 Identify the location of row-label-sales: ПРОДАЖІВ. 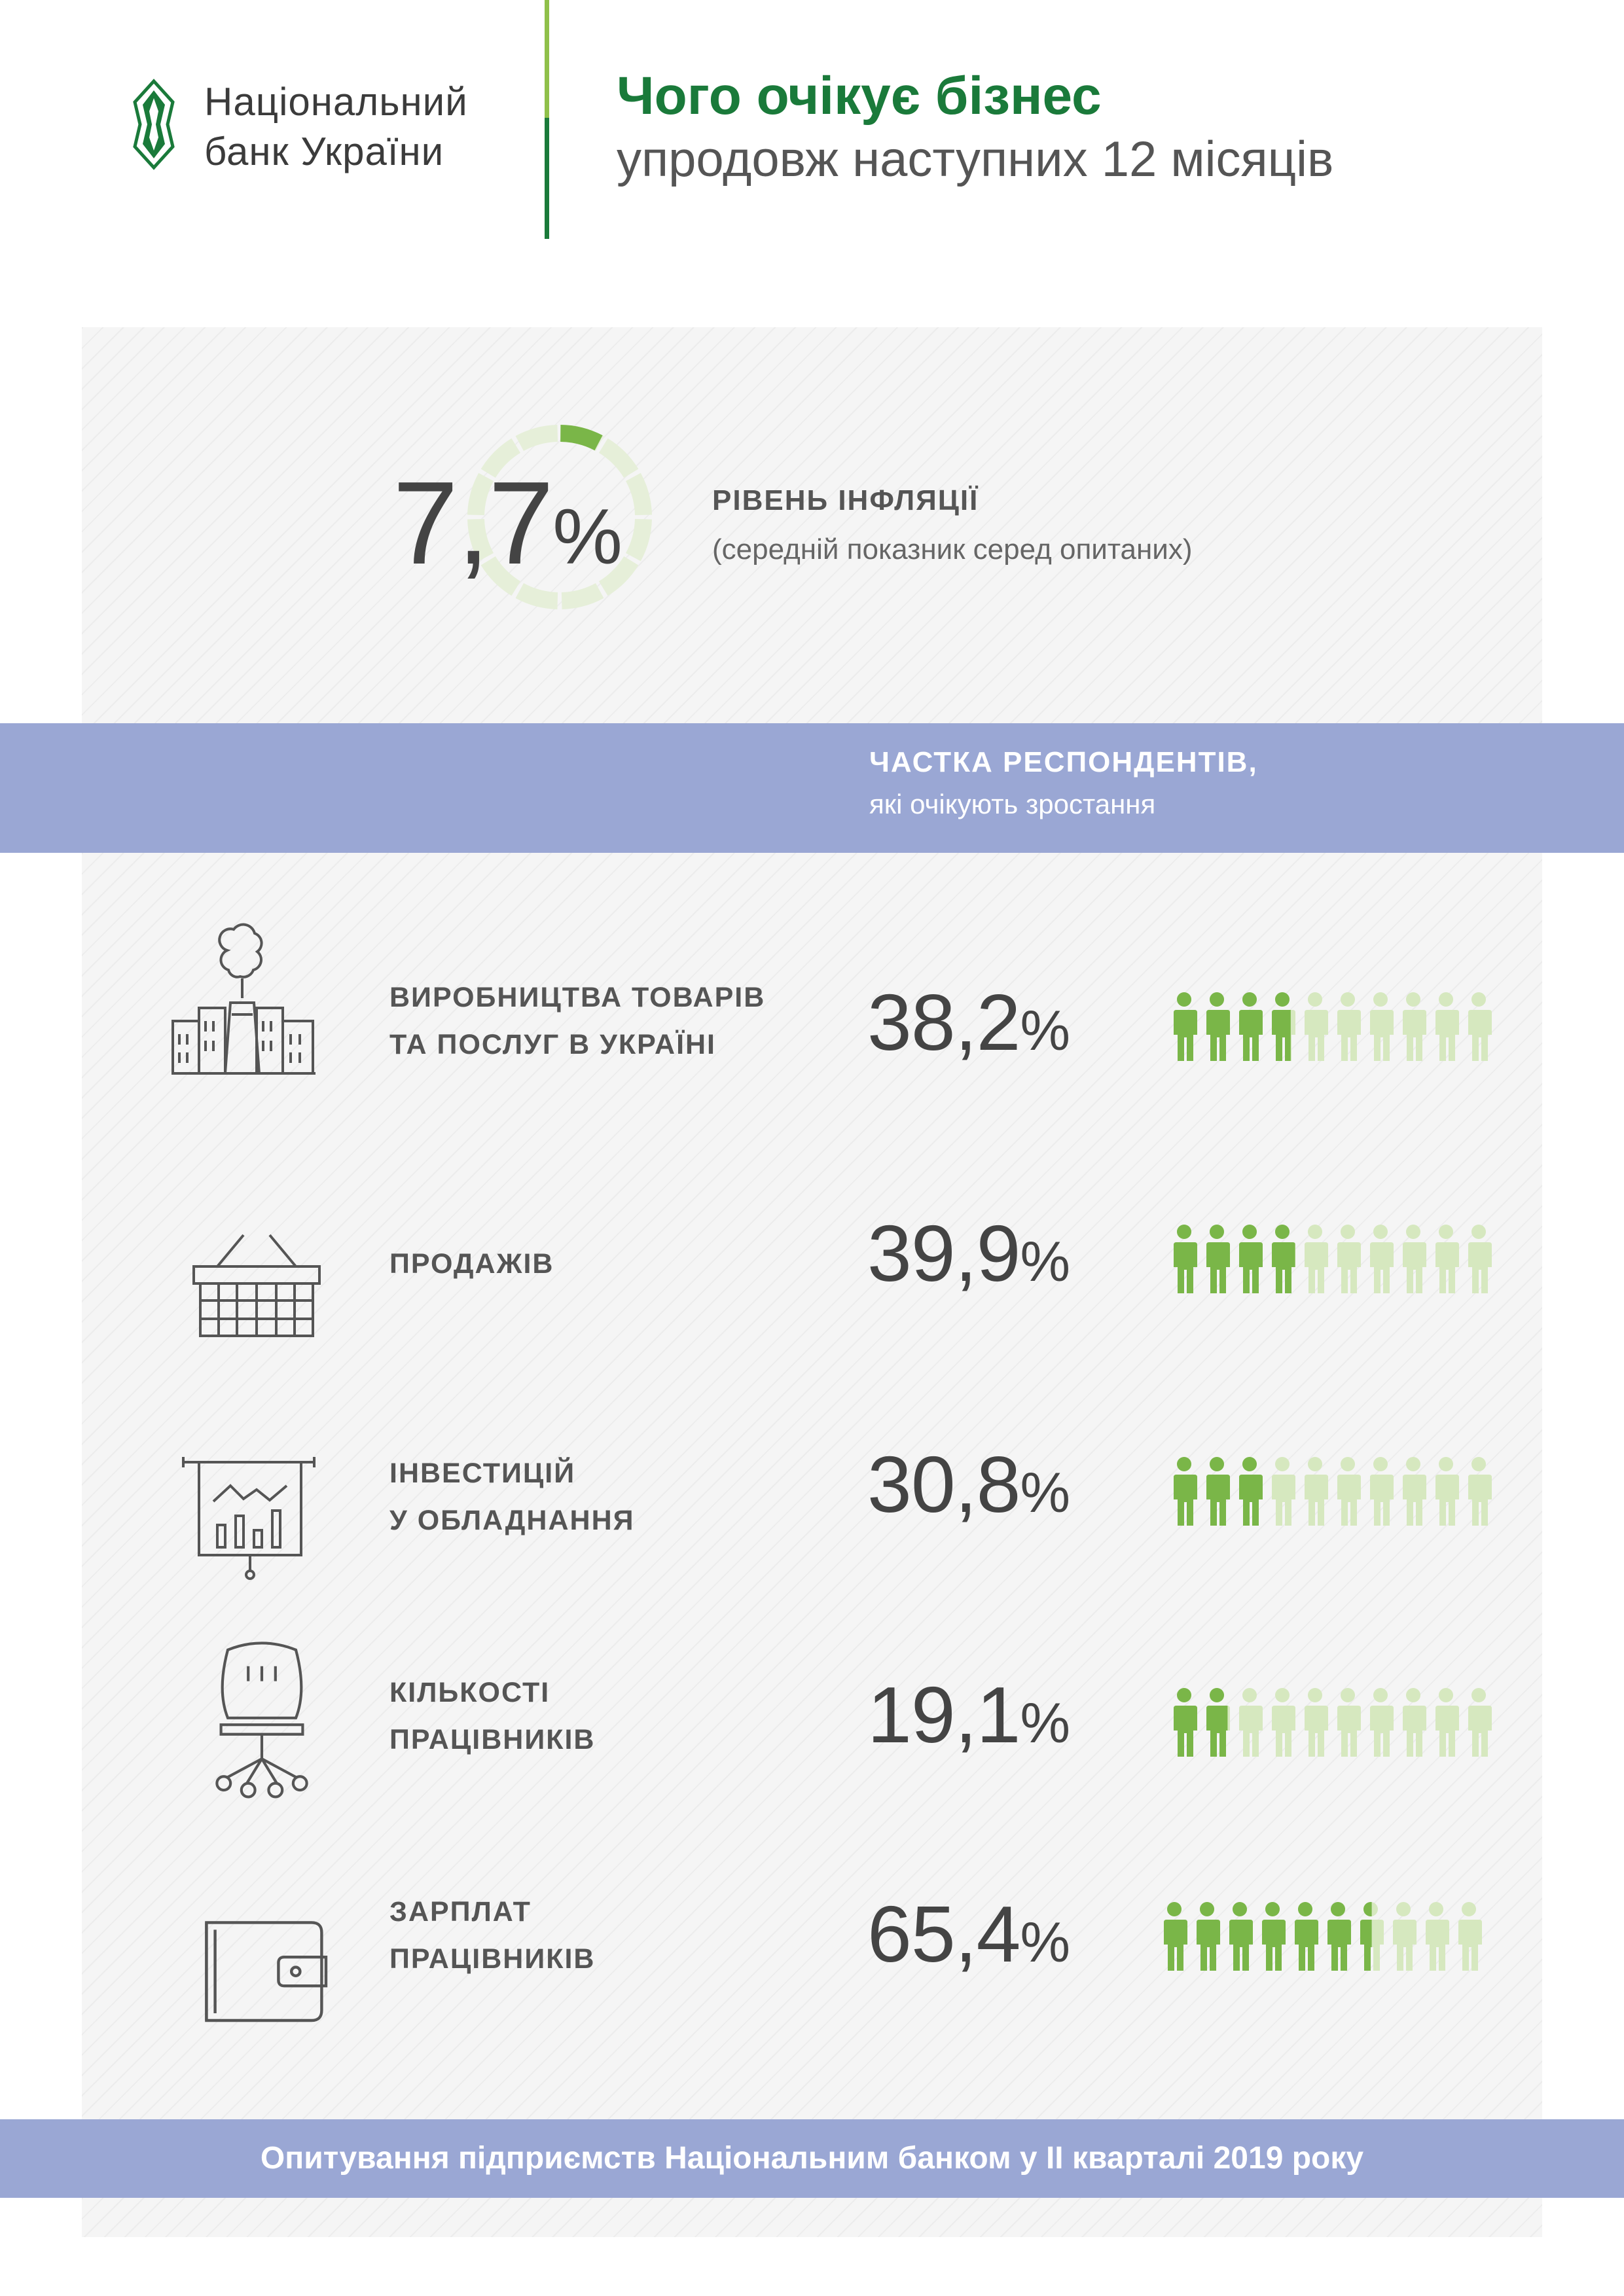
(471, 1263).